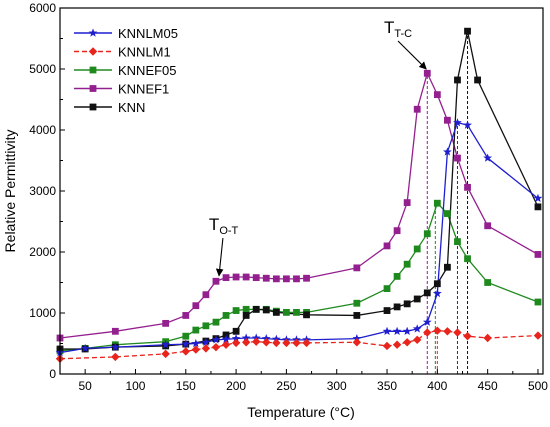 This screenshot has height=427, width=550. What do you see at coordinates (286, 386) in the screenshot?
I see `x-tick-label: 250` at bounding box center [286, 386].